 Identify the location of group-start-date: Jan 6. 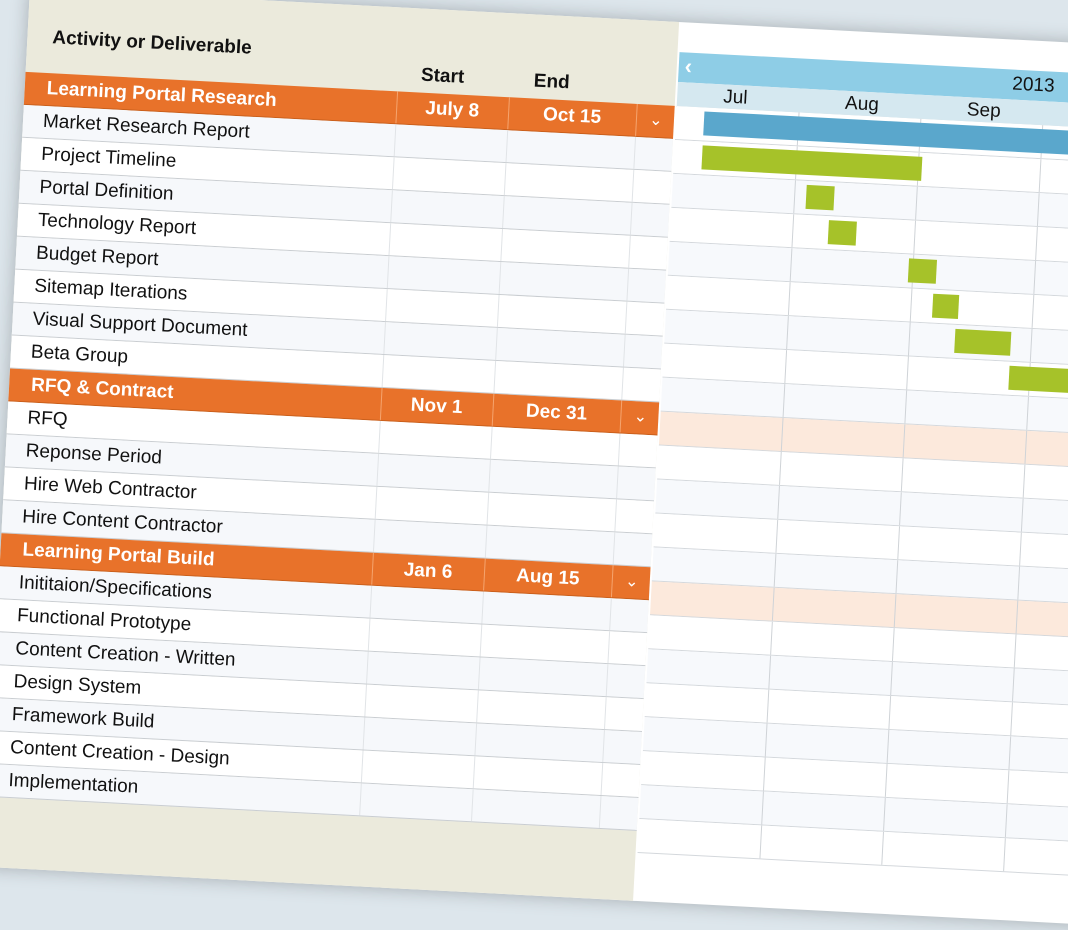
(427, 571).